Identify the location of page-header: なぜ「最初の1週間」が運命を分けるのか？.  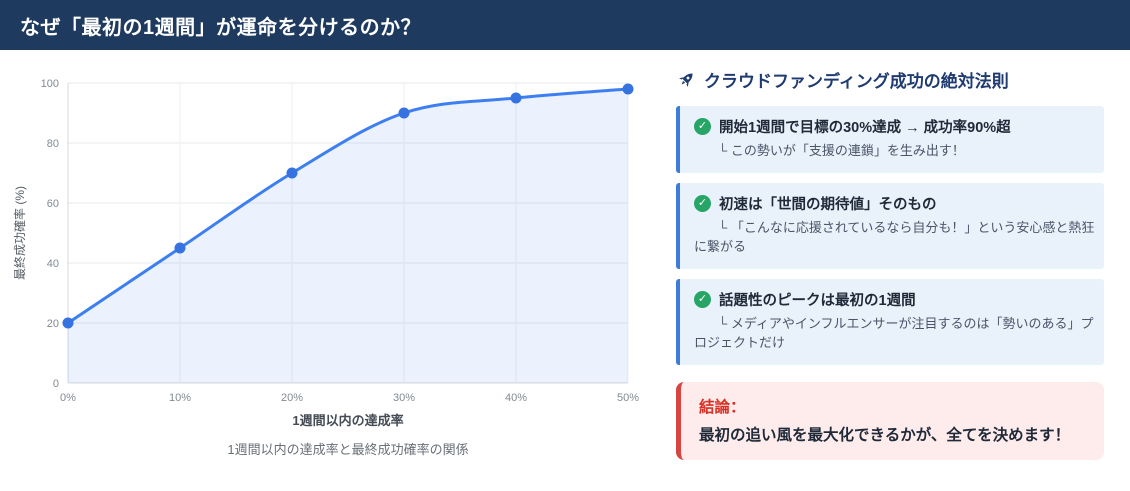
(565, 25).